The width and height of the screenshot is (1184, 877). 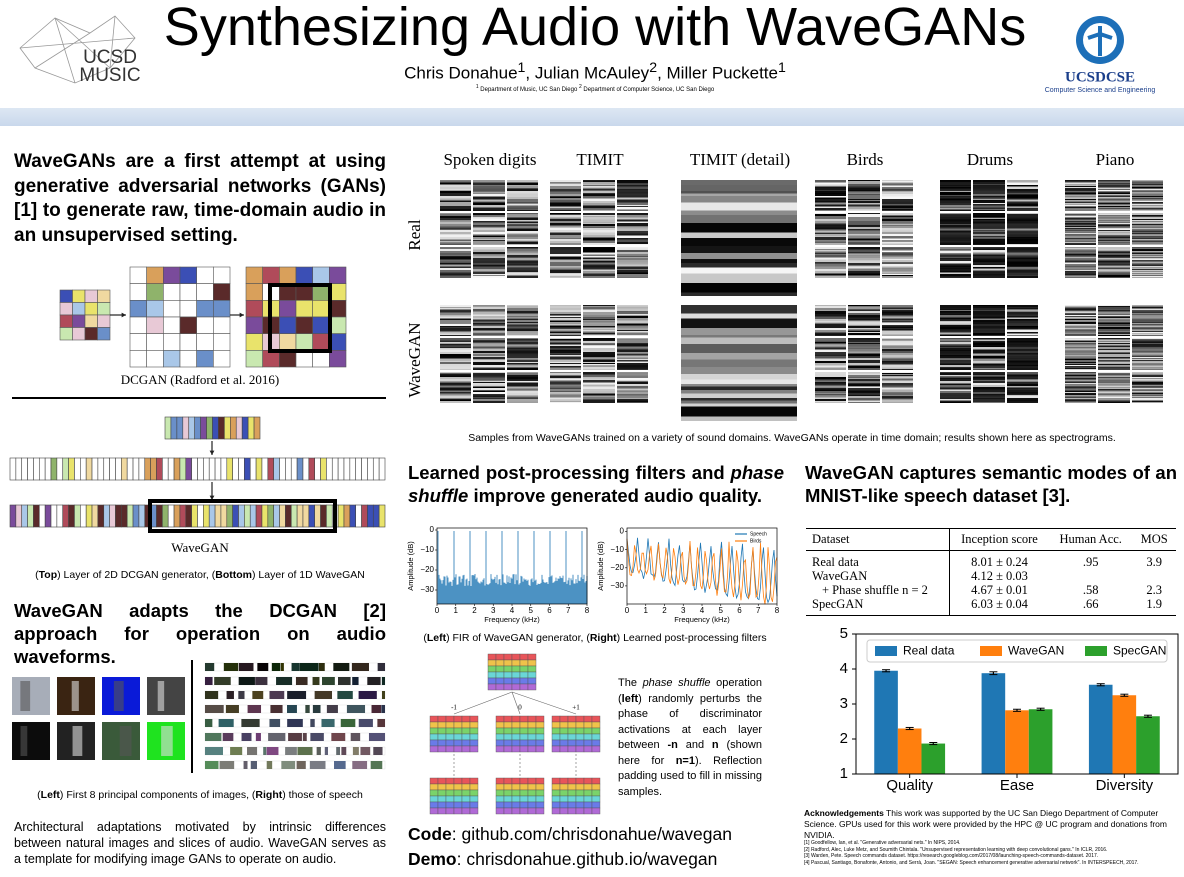 What do you see at coordinates (991, 606) in the screenshot?
I see `table-row: SpecGAN 6.03 ± 0.04 .66 1.9` at bounding box center [991, 606].